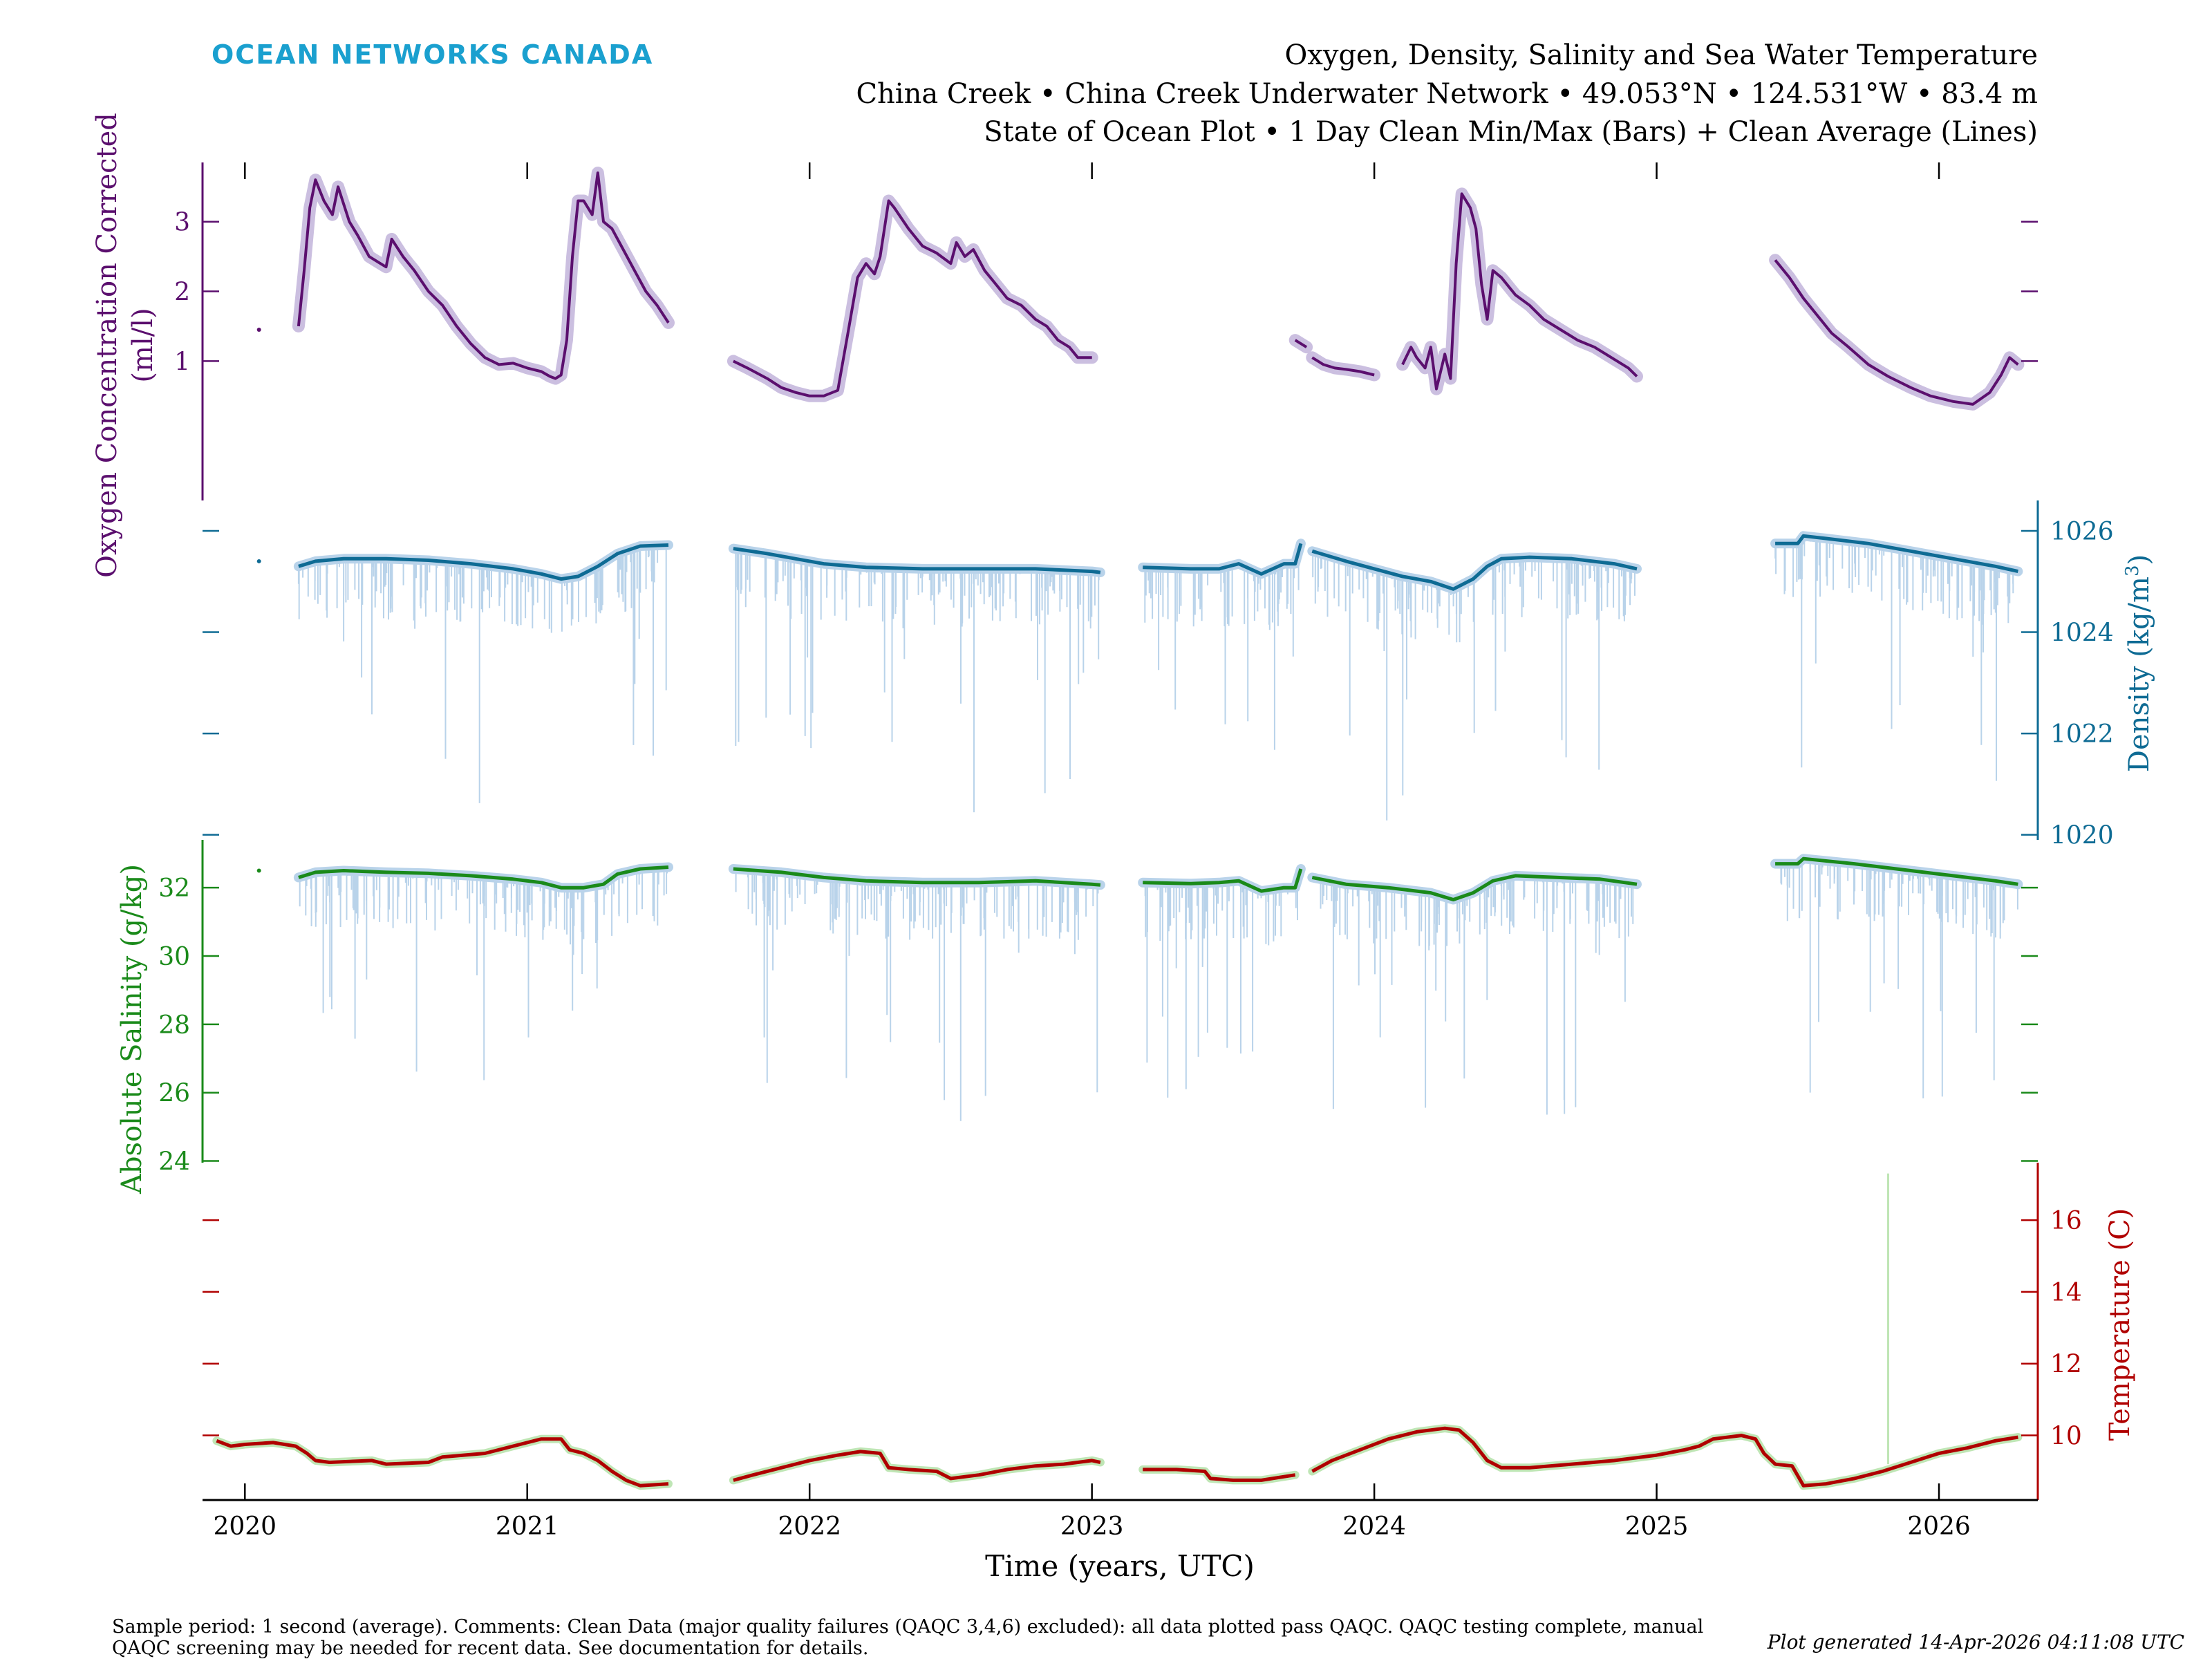  I want to click on y-axis-title-salinity-text: Absolute Salinity (g/kg), so click(132, 1029).